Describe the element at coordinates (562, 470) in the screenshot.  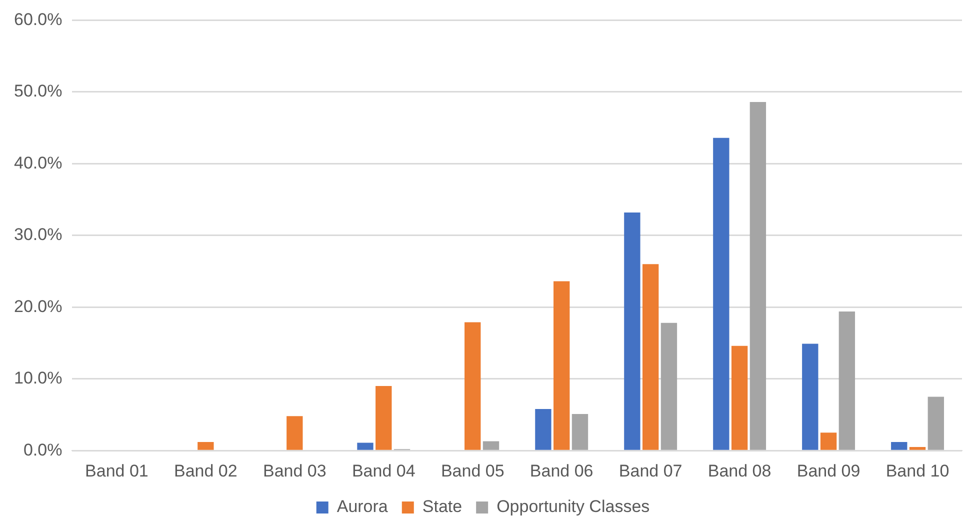
I see `x-tick-label: Band 06` at that location.